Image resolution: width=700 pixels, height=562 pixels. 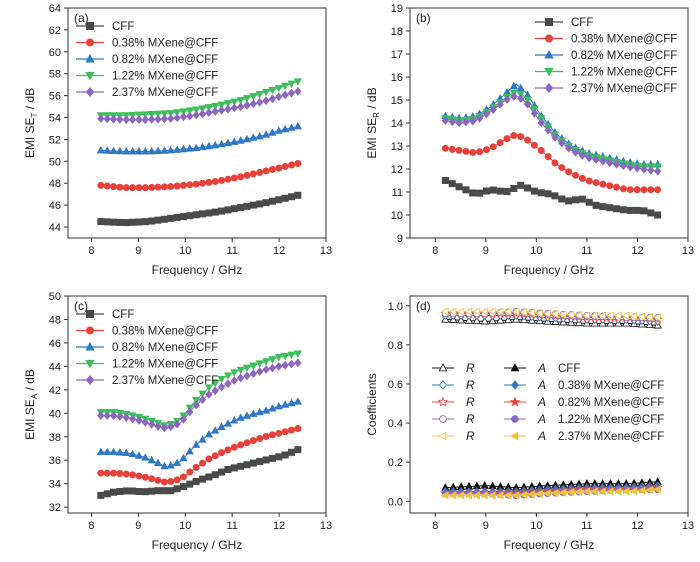 I want to click on legend-r-label: R, so click(x=470, y=368).